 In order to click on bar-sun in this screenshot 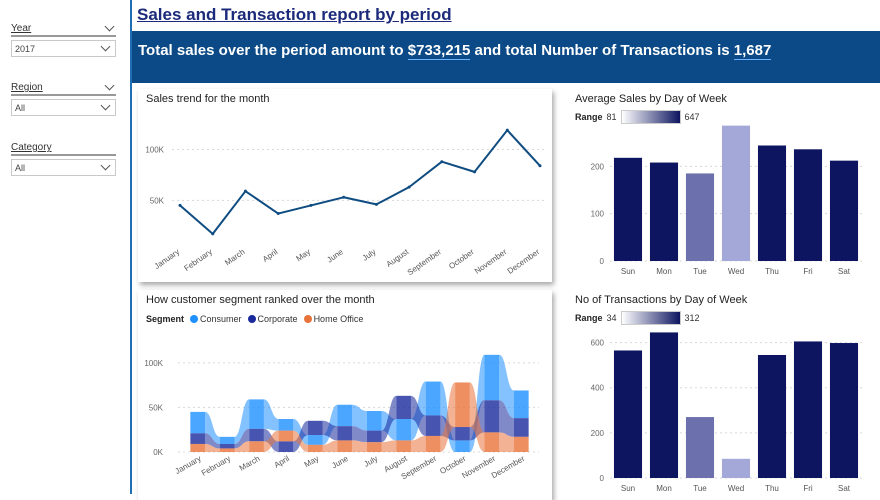, I will do `click(628, 414)`.